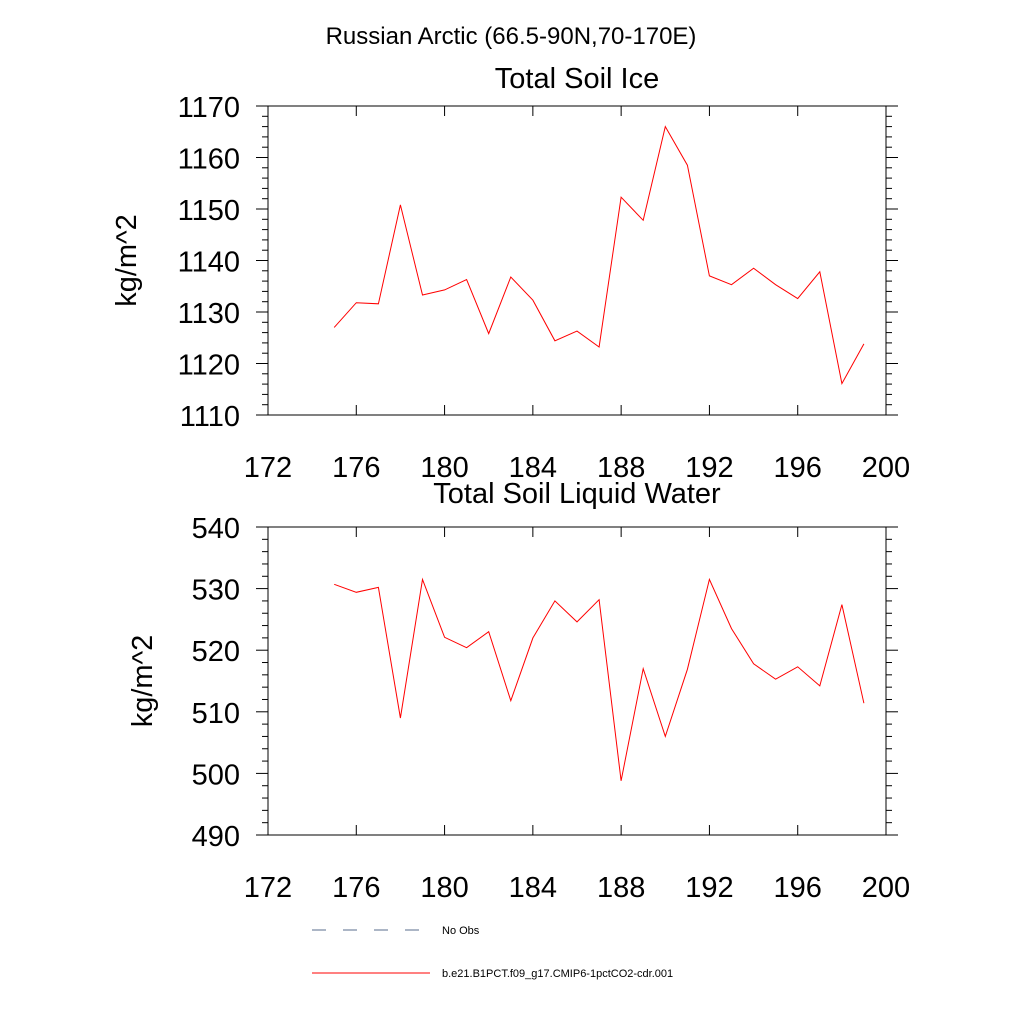 The image size is (1024, 1024). Describe the element at coordinates (216, 652) in the screenshot. I see `y-tick-label: 520` at that location.